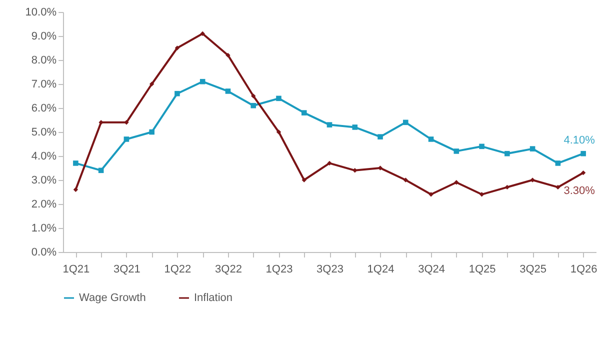 The image size is (600, 338). I want to click on x-tick-label: 1Q24, so click(380, 270).